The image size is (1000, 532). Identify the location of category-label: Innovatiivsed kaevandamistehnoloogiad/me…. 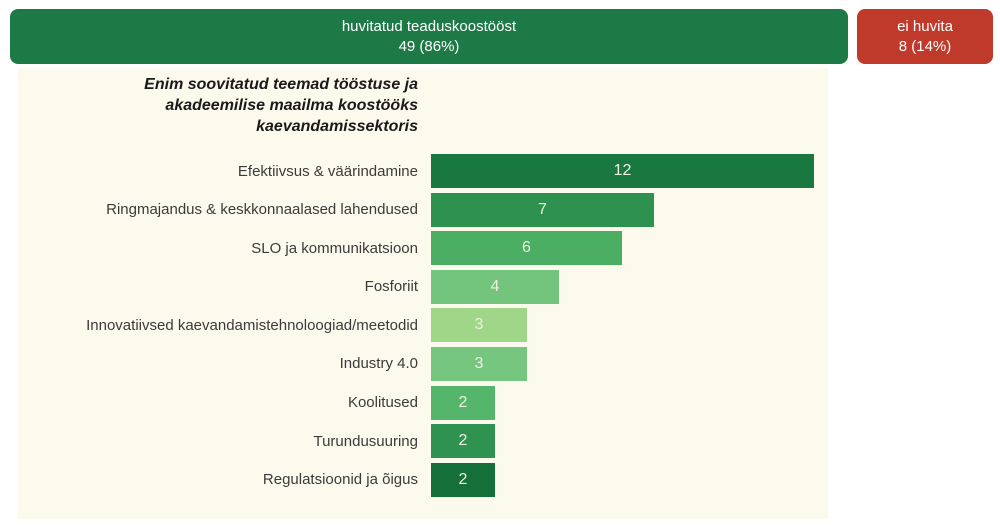
(252, 325).